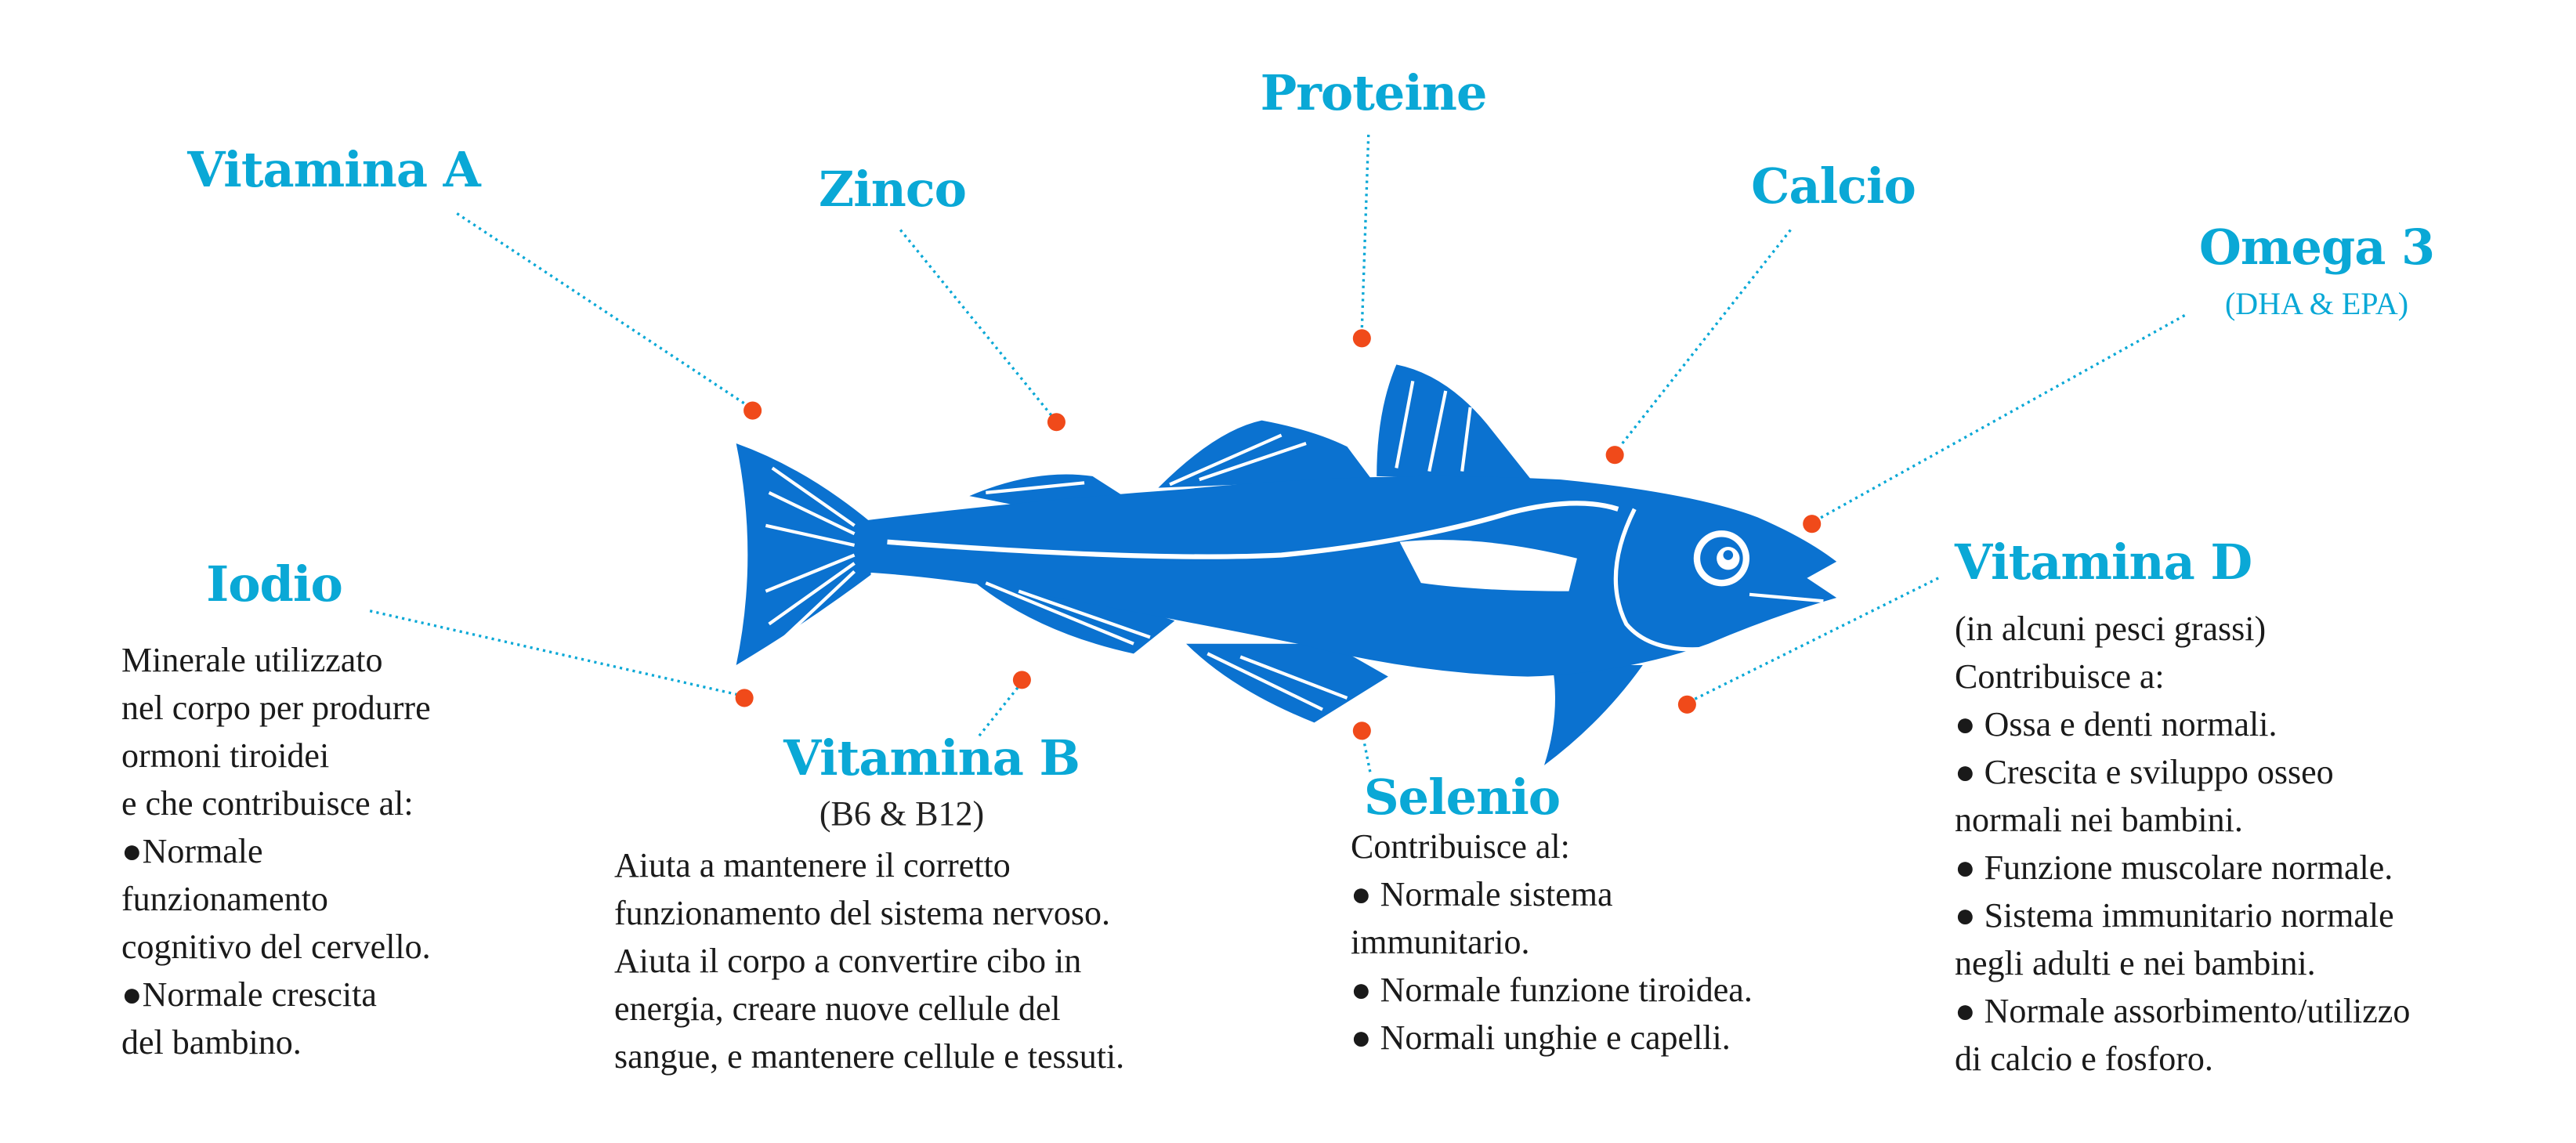 This screenshot has width=2576, height=1143. Describe the element at coordinates (976, 323) in the screenshot. I see `line-zinco` at that location.